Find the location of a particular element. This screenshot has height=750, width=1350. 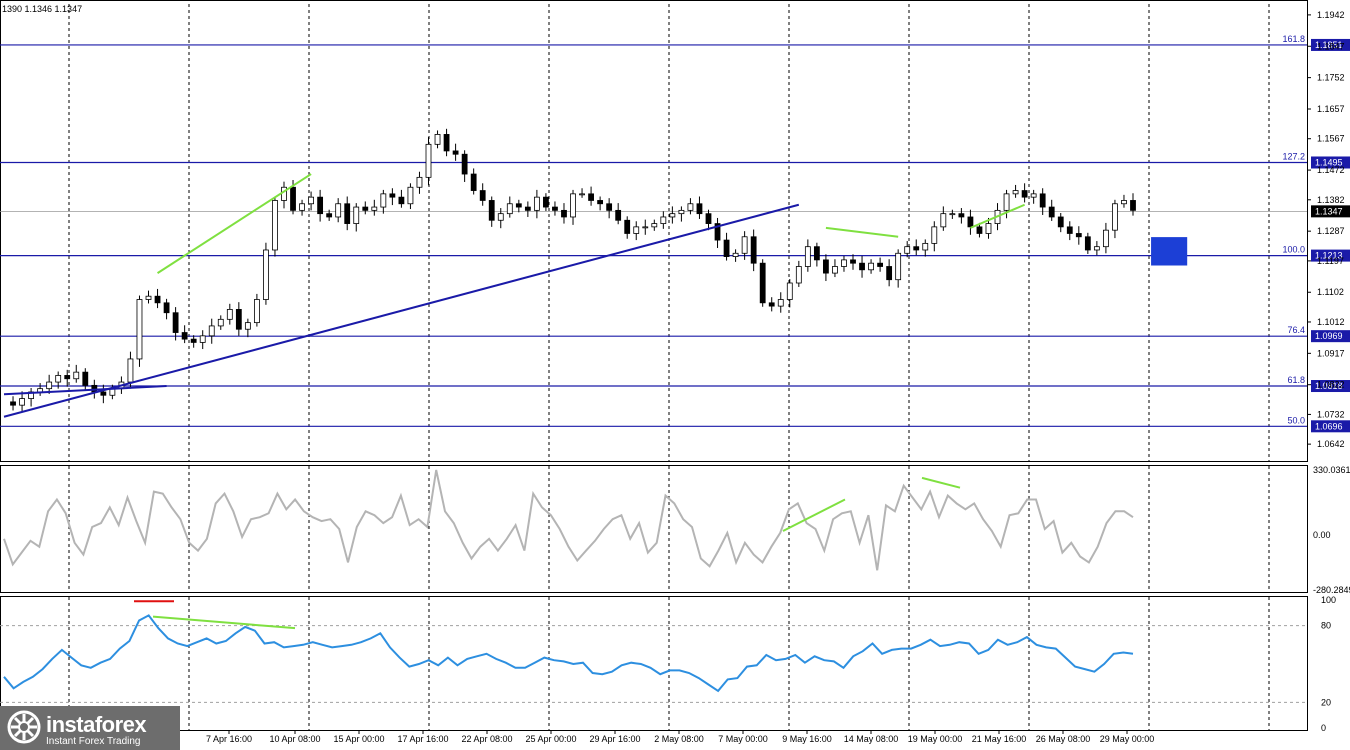

cci-y-label: 0.00 is located at coordinates (1322, 535).